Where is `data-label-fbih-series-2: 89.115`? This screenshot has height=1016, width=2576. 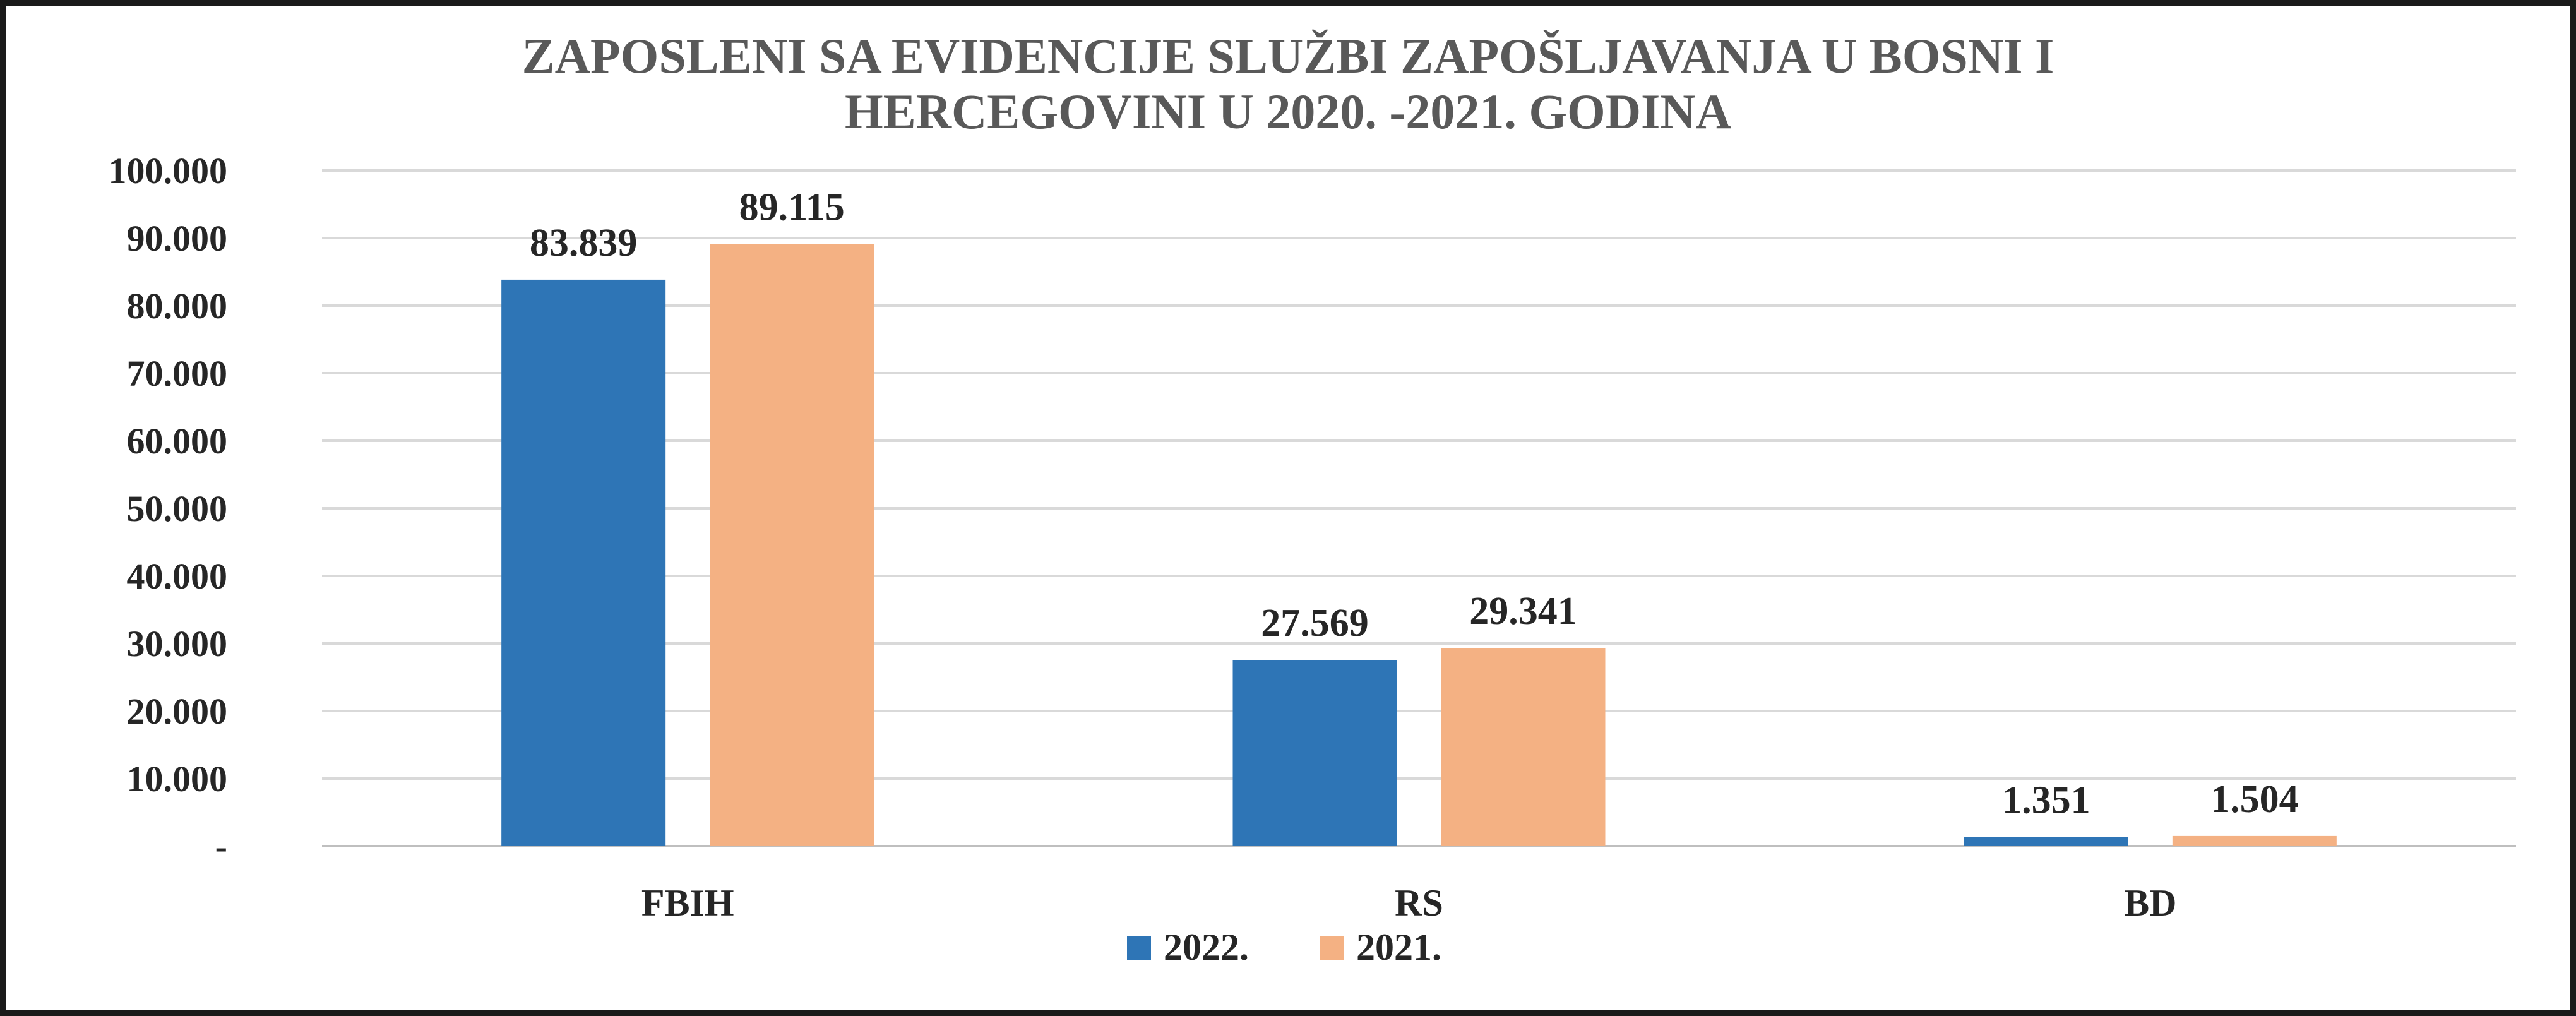 data-label-fbih-series-2: 89.115 is located at coordinates (792, 207).